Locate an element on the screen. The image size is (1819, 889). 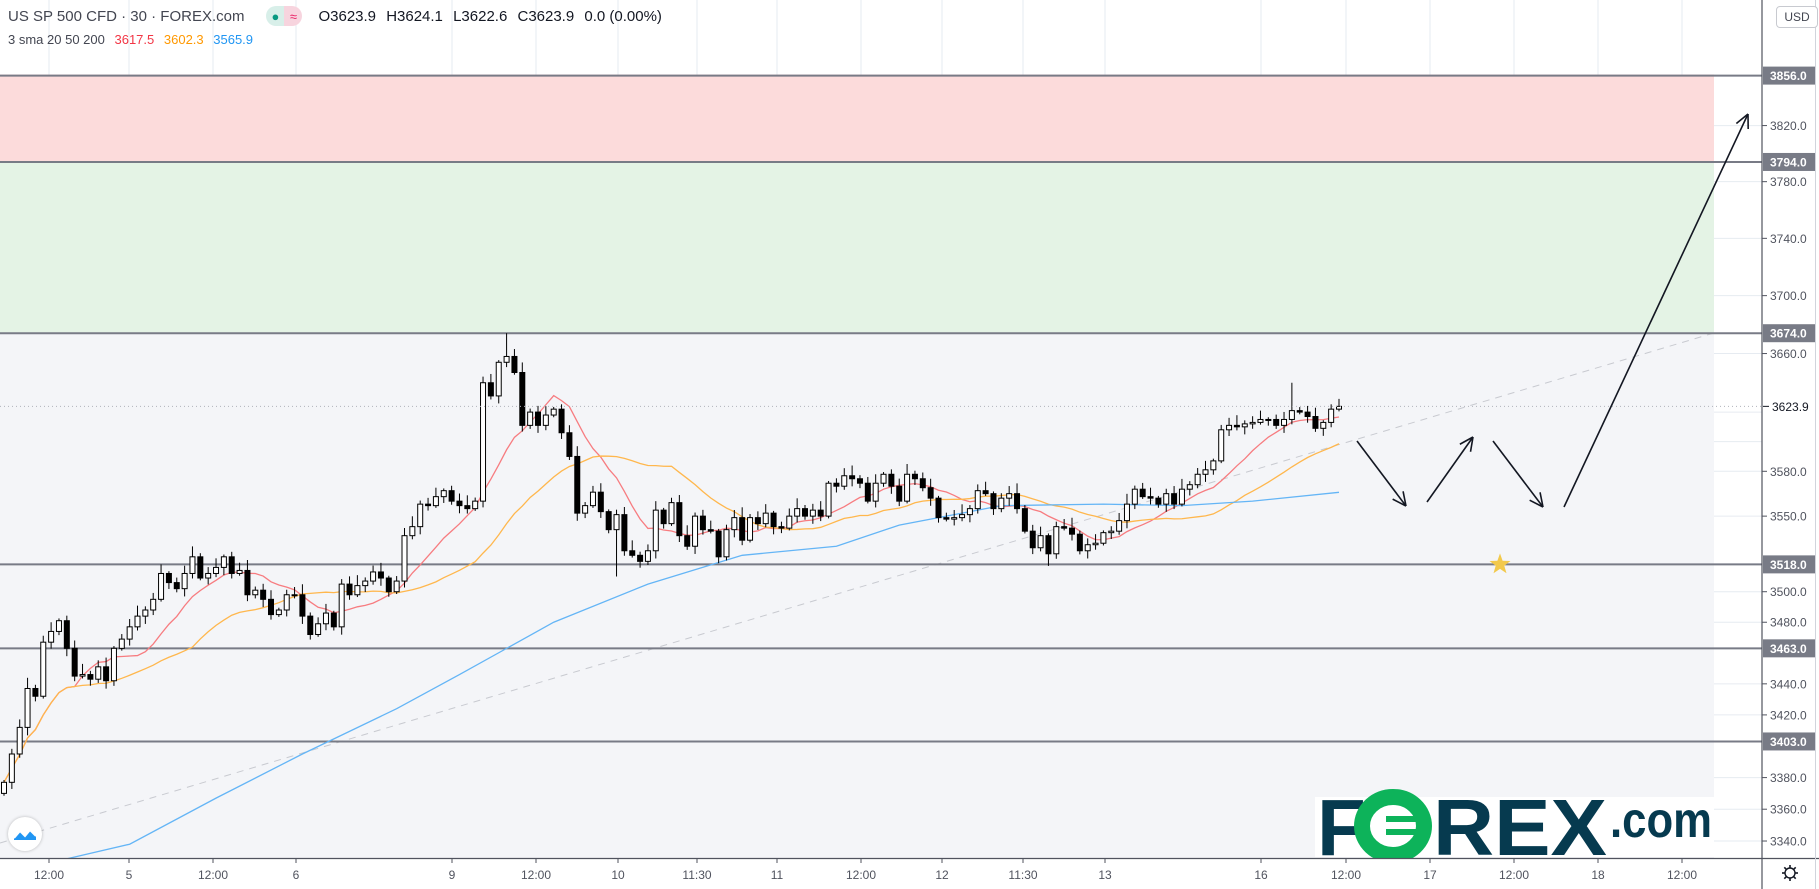
price-tick-label: 3780.0 is located at coordinates (1788, 182).